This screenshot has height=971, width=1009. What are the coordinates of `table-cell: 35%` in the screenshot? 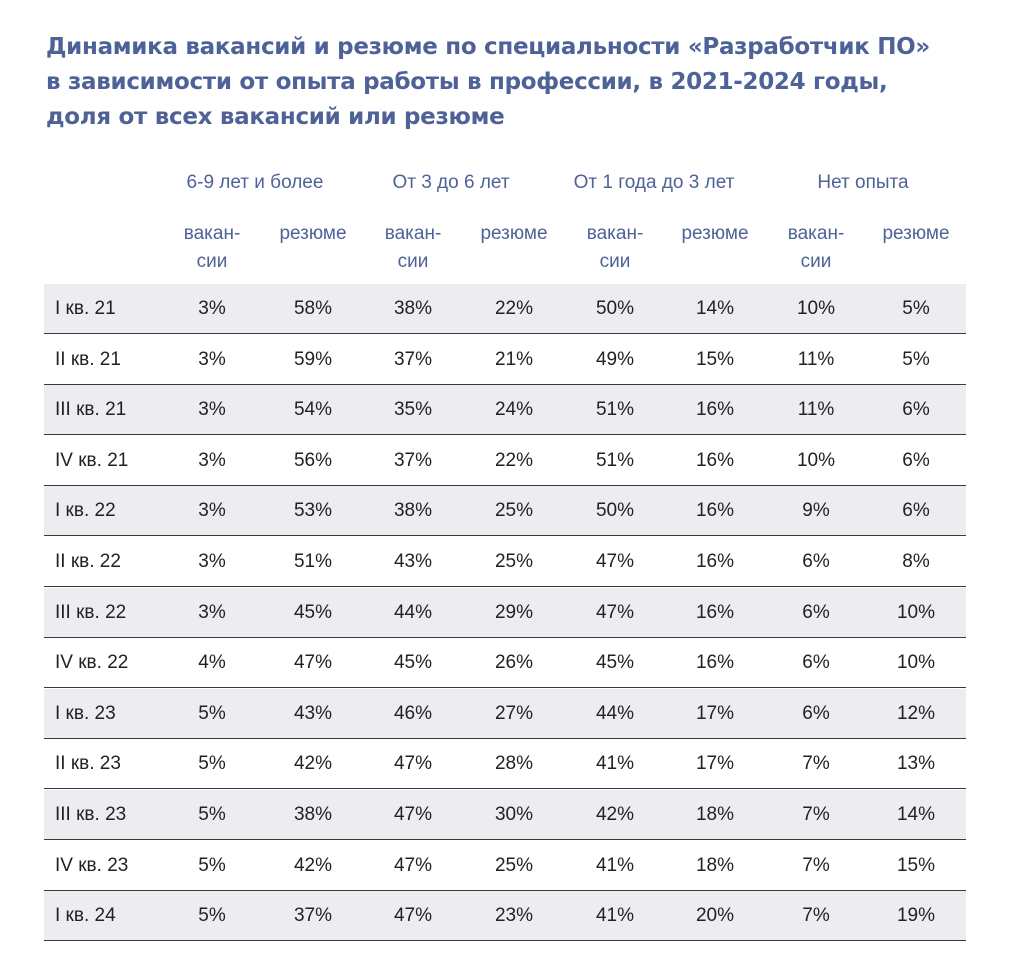 It's located at (413, 410).